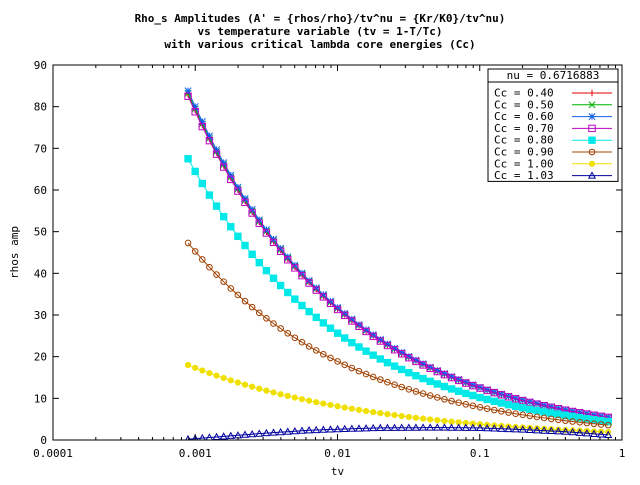 The height and width of the screenshot is (485, 640). What do you see at coordinates (592, 140) in the screenshot?
I see `legend-sample` at bounding box center [592, 140].